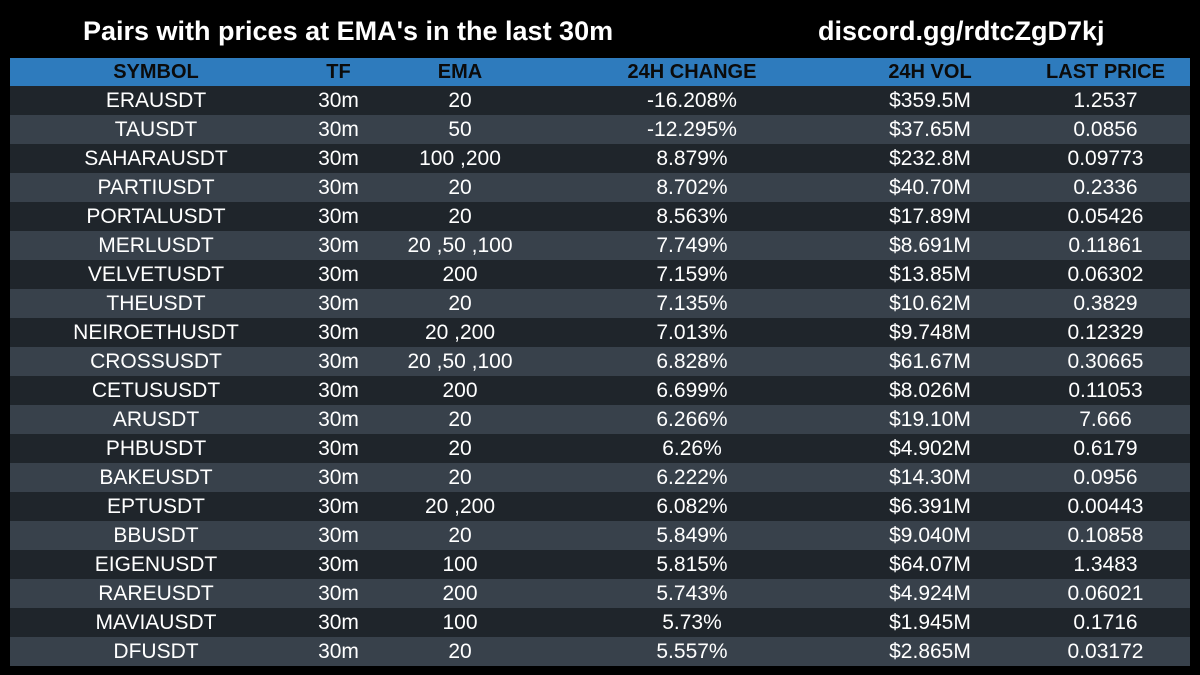 This screenshot has width=1200, height=675. I want to click on column-header-tf: TF, so click(338, 72).